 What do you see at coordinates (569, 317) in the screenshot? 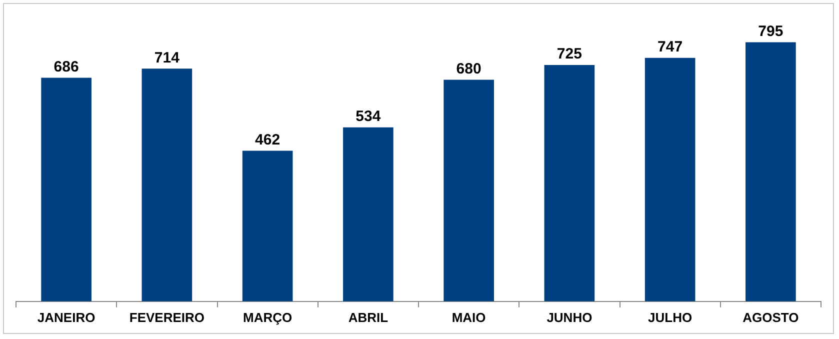
I see `x-tick-label: JUNHO` at bounding box center [569, 317].